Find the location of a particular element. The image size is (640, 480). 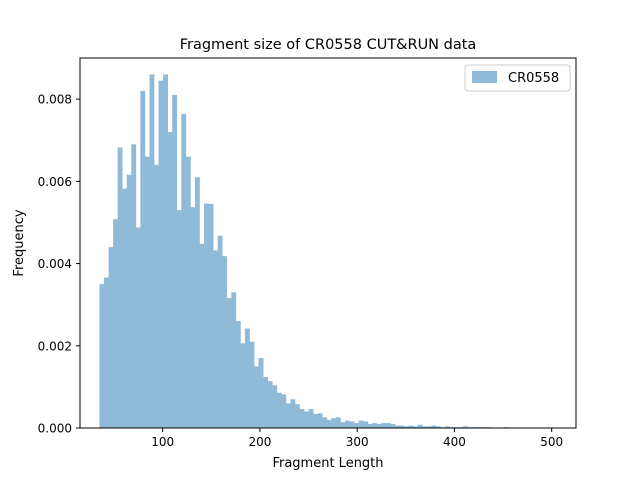

y-tick-label: 0.002 is located at coordinates (55, 346).